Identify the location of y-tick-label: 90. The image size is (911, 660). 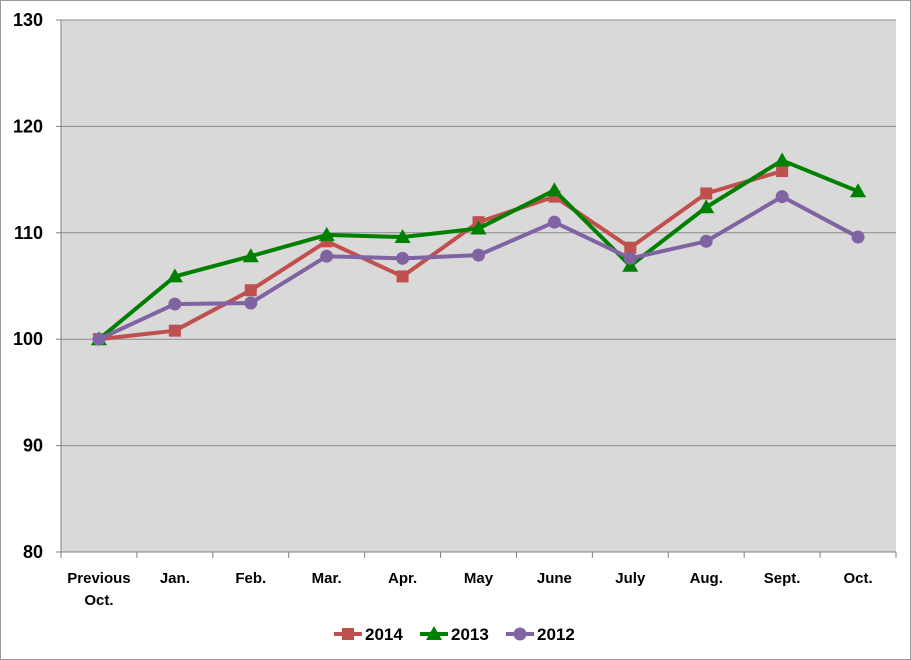
(33, 446).